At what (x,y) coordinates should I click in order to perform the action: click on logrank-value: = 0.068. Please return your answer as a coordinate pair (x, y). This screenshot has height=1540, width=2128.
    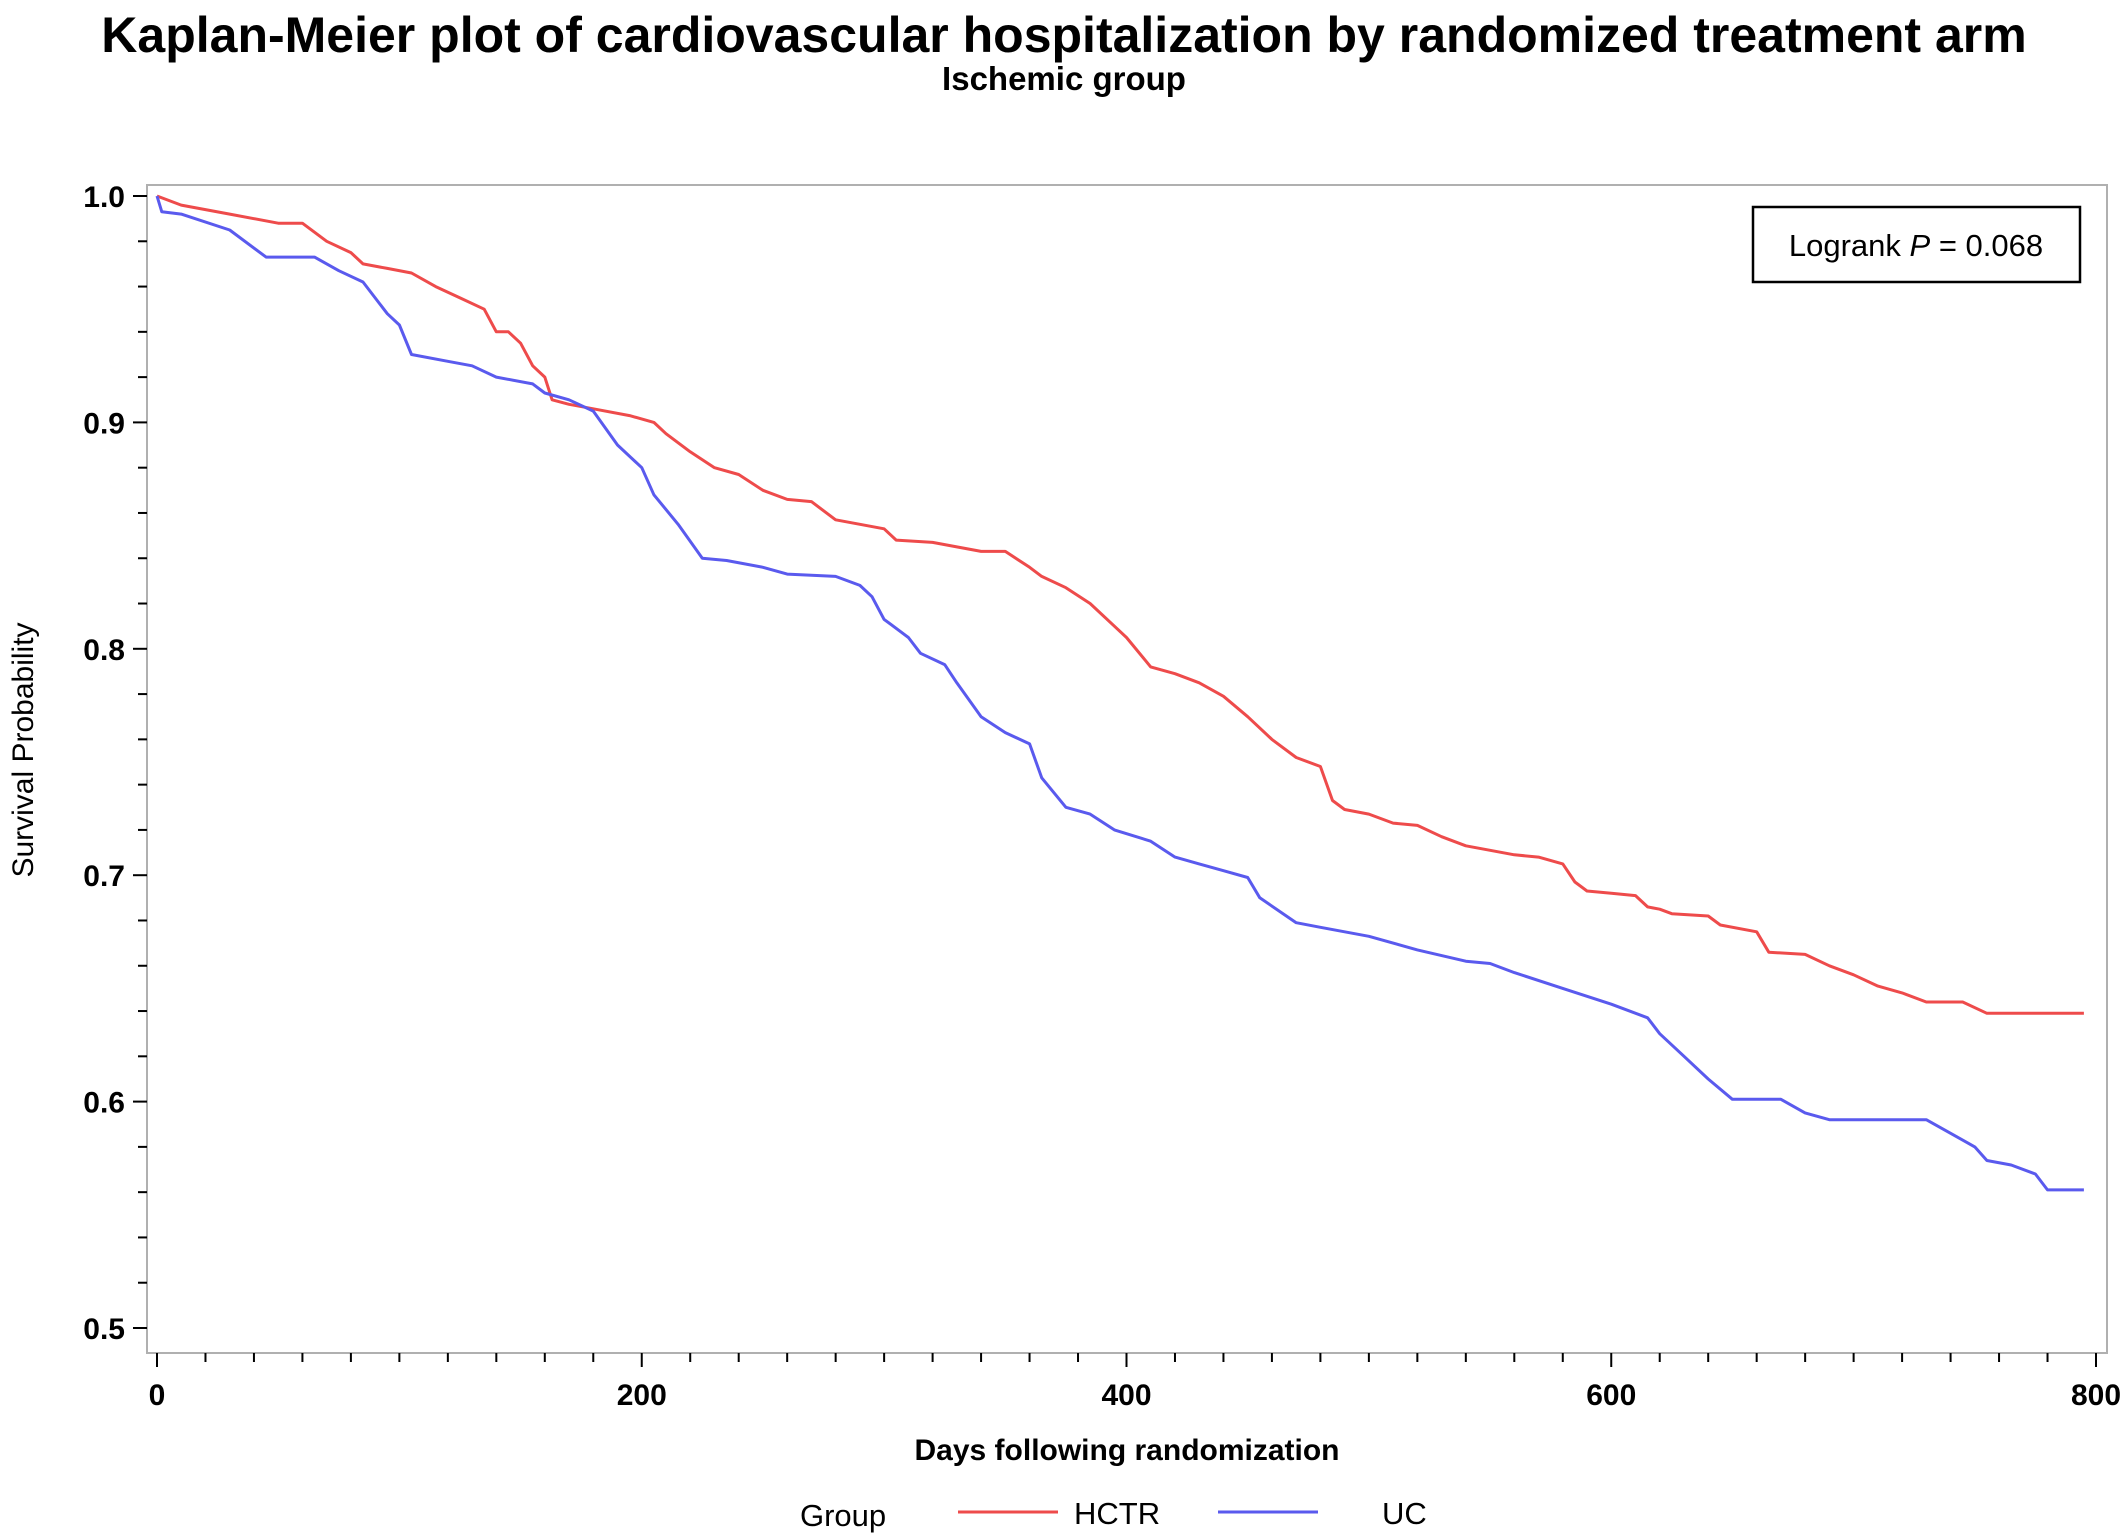
    Looking at the image, I should click on (1986, 245).